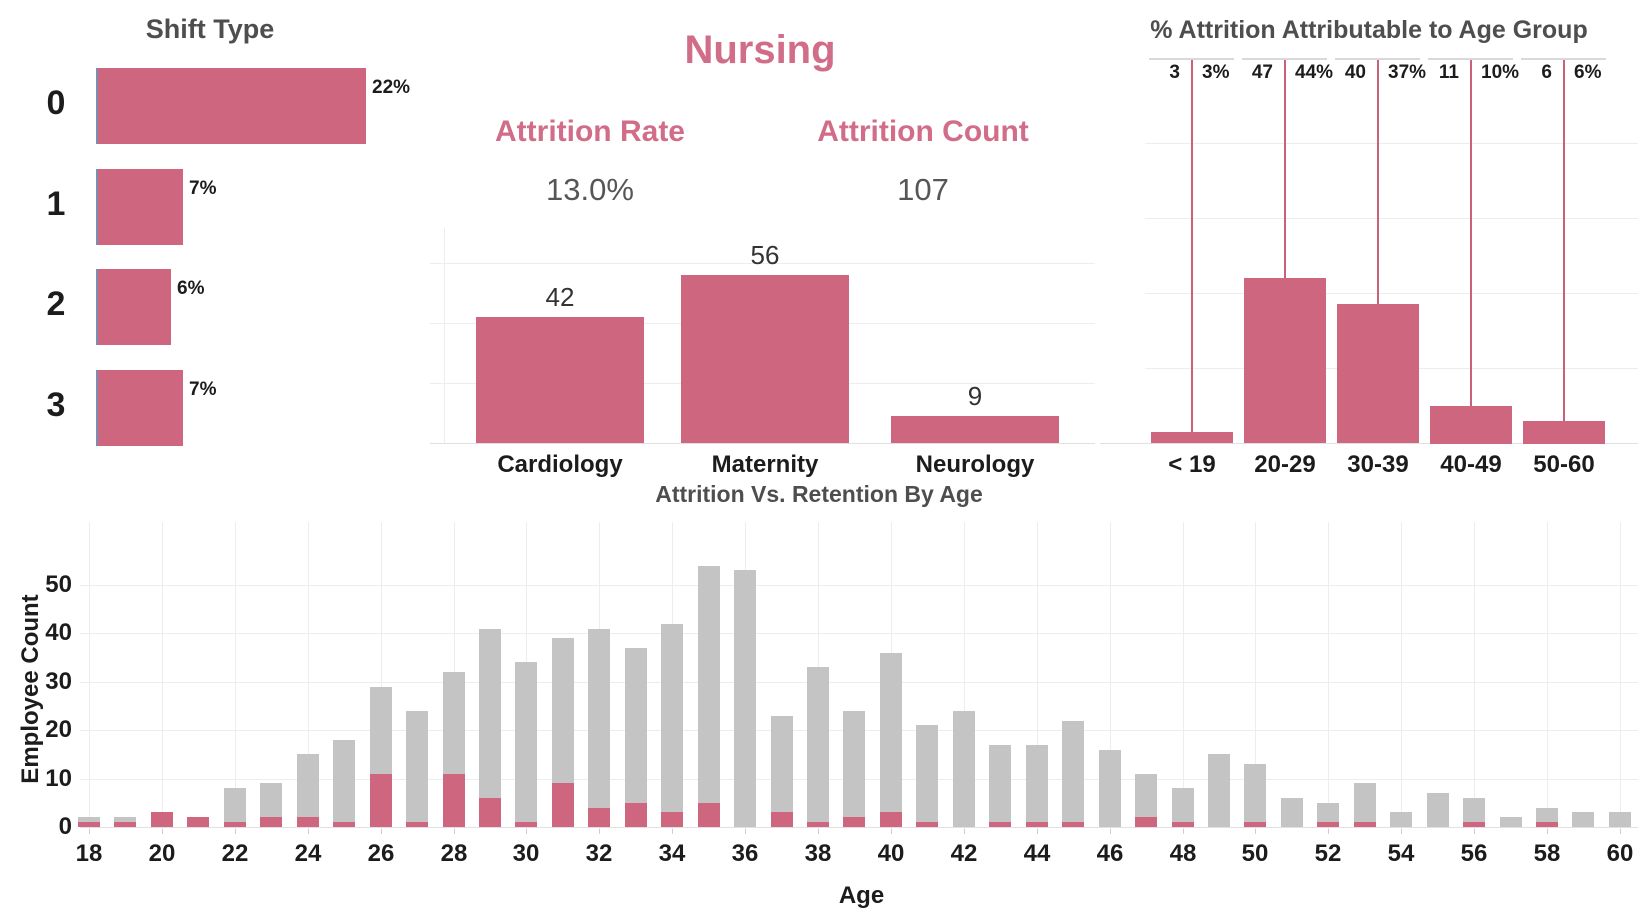  What do you see at coordinates (1285, 464) in the screenshot?
I see `age-group-category-label: 20-29` at bounding box center [1285, 464].